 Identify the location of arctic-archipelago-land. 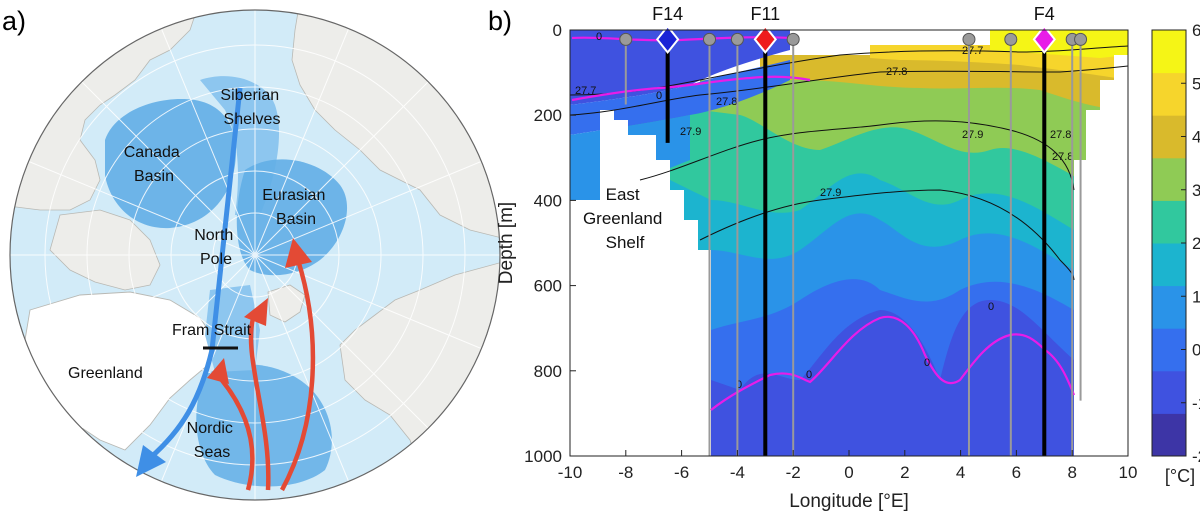
(105, 250).